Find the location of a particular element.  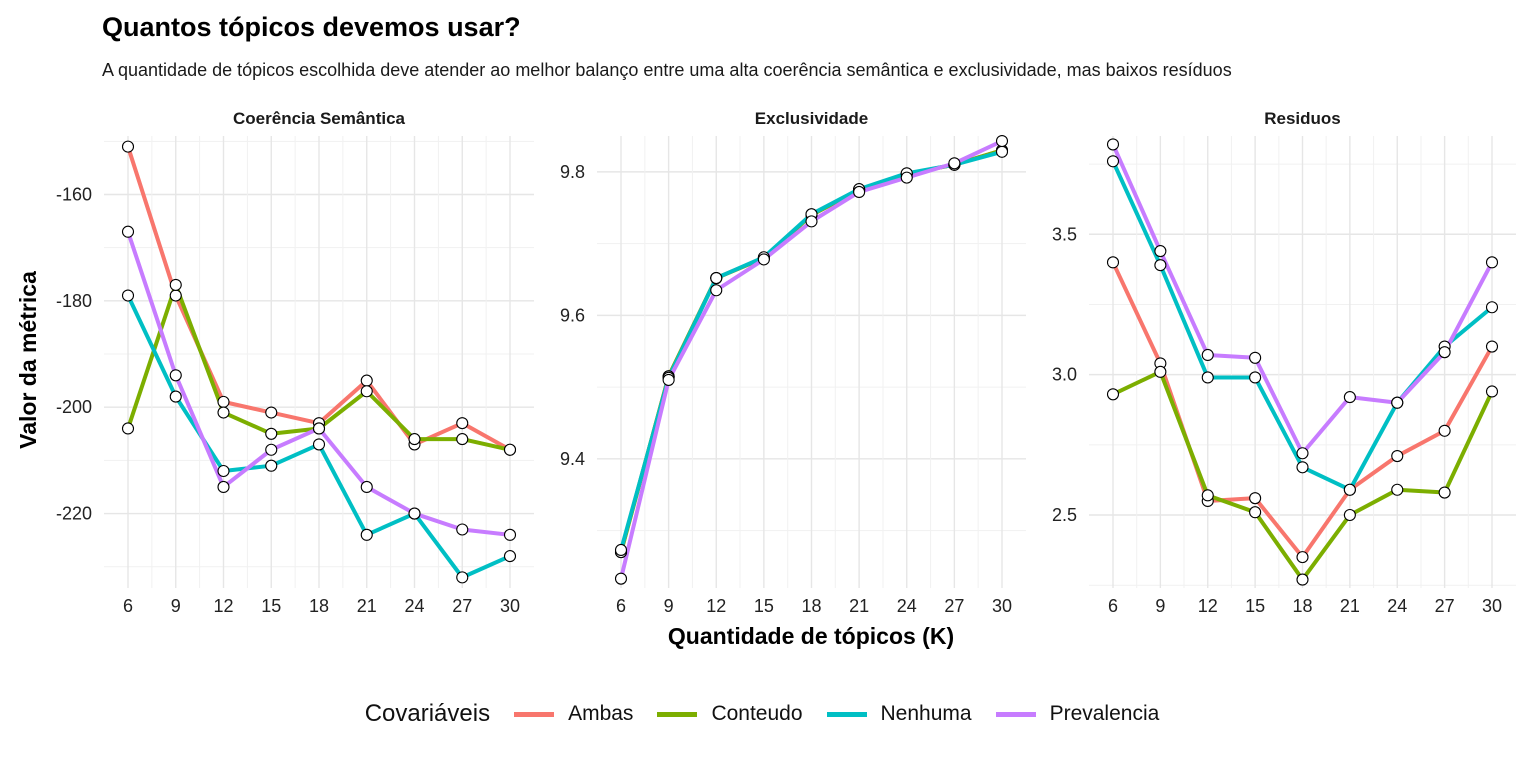

y-tick-label: -200 is located at coordinates (74, 407).